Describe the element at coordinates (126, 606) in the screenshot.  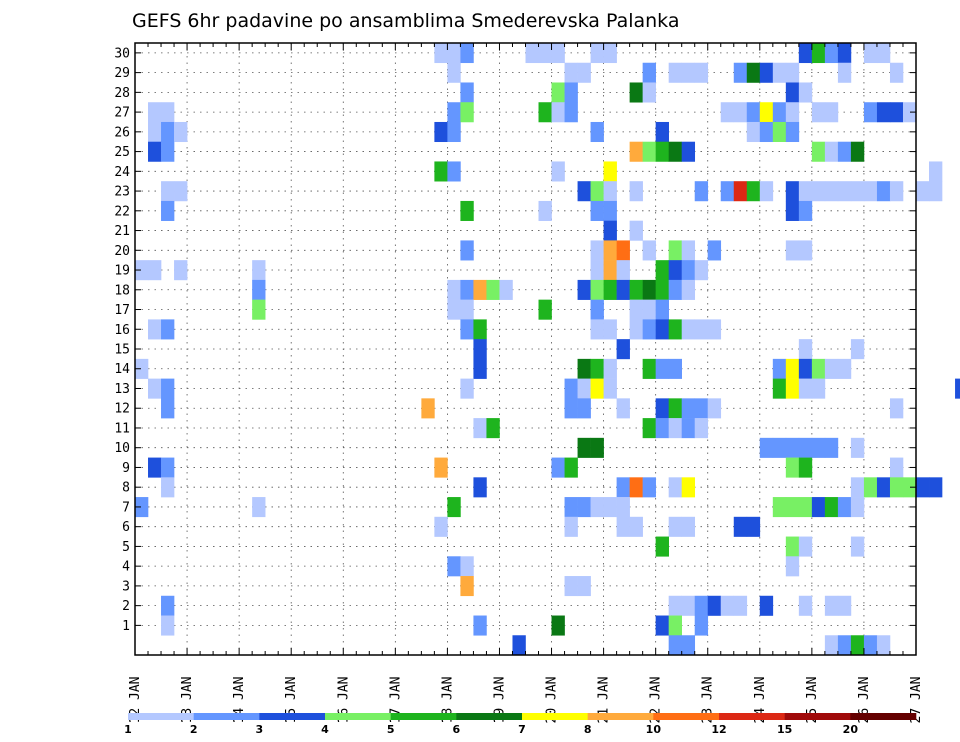
I see `y-tick-label: 2` at that location.